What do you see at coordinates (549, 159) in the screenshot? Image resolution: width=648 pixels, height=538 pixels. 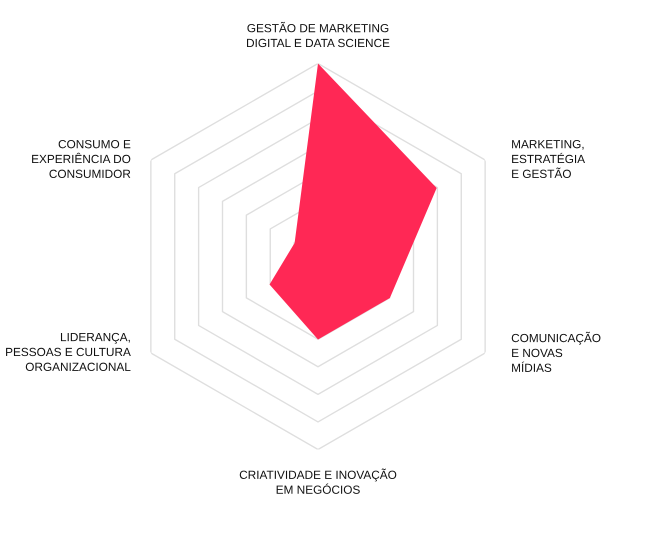 I see `spoke-label: MARKETING, ESTRATÉGIA E GESTÃO` at bounding box center [549, 159].